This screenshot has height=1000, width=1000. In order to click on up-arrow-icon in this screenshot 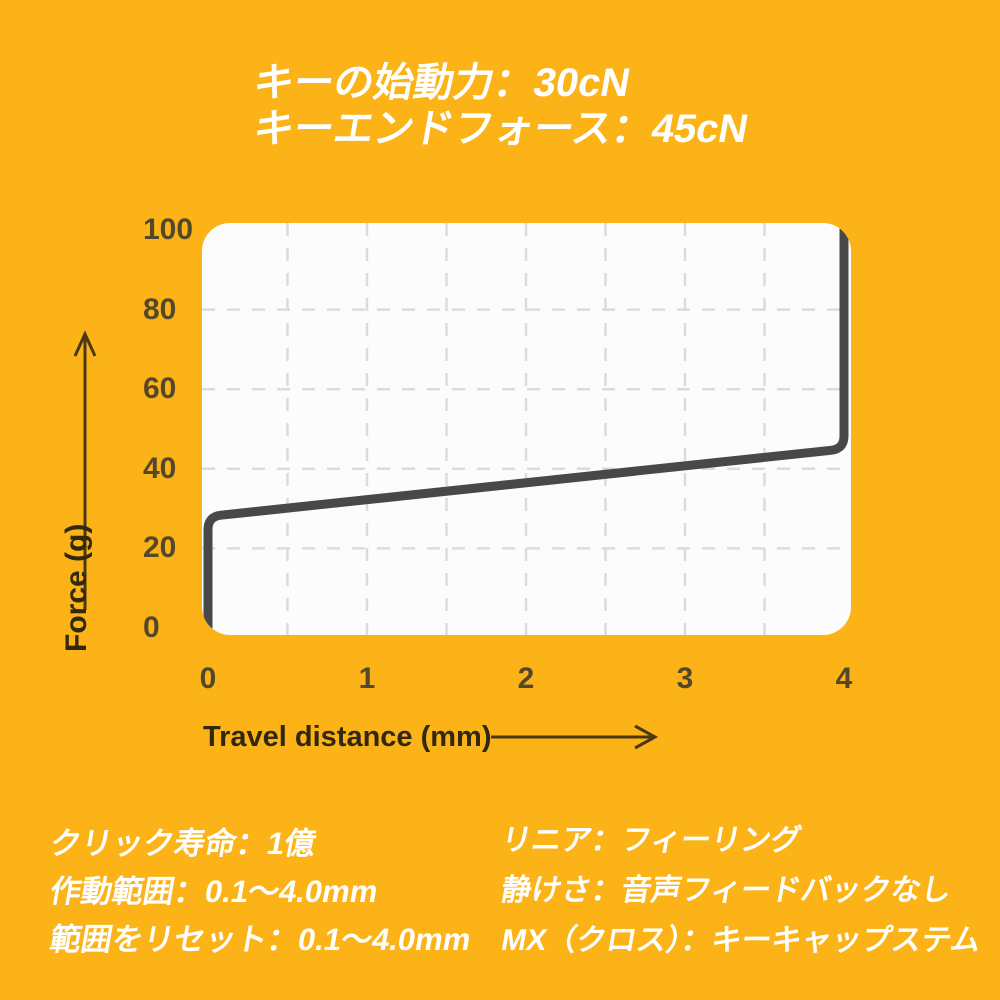, I will do `click(85, 470)`.